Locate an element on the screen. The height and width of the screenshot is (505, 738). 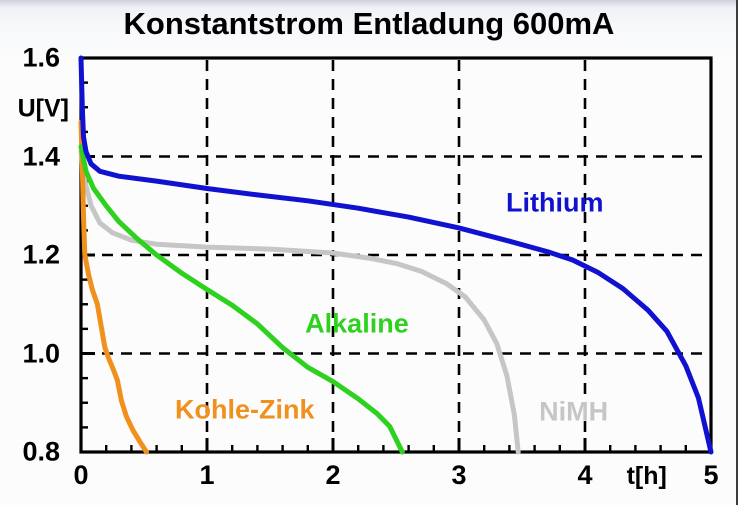
x-tick-label: 3 is located at coordinates (459, 475).